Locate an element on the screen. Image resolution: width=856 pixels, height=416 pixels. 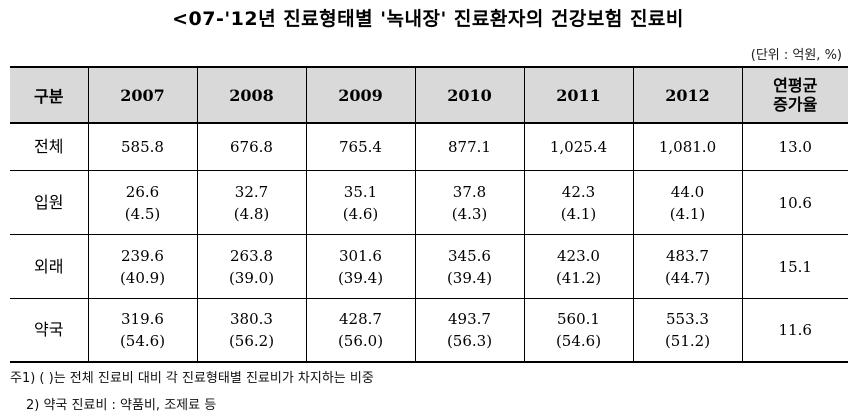
cell-value: 483.7 (44.7) is located at coordinates (687, 266).